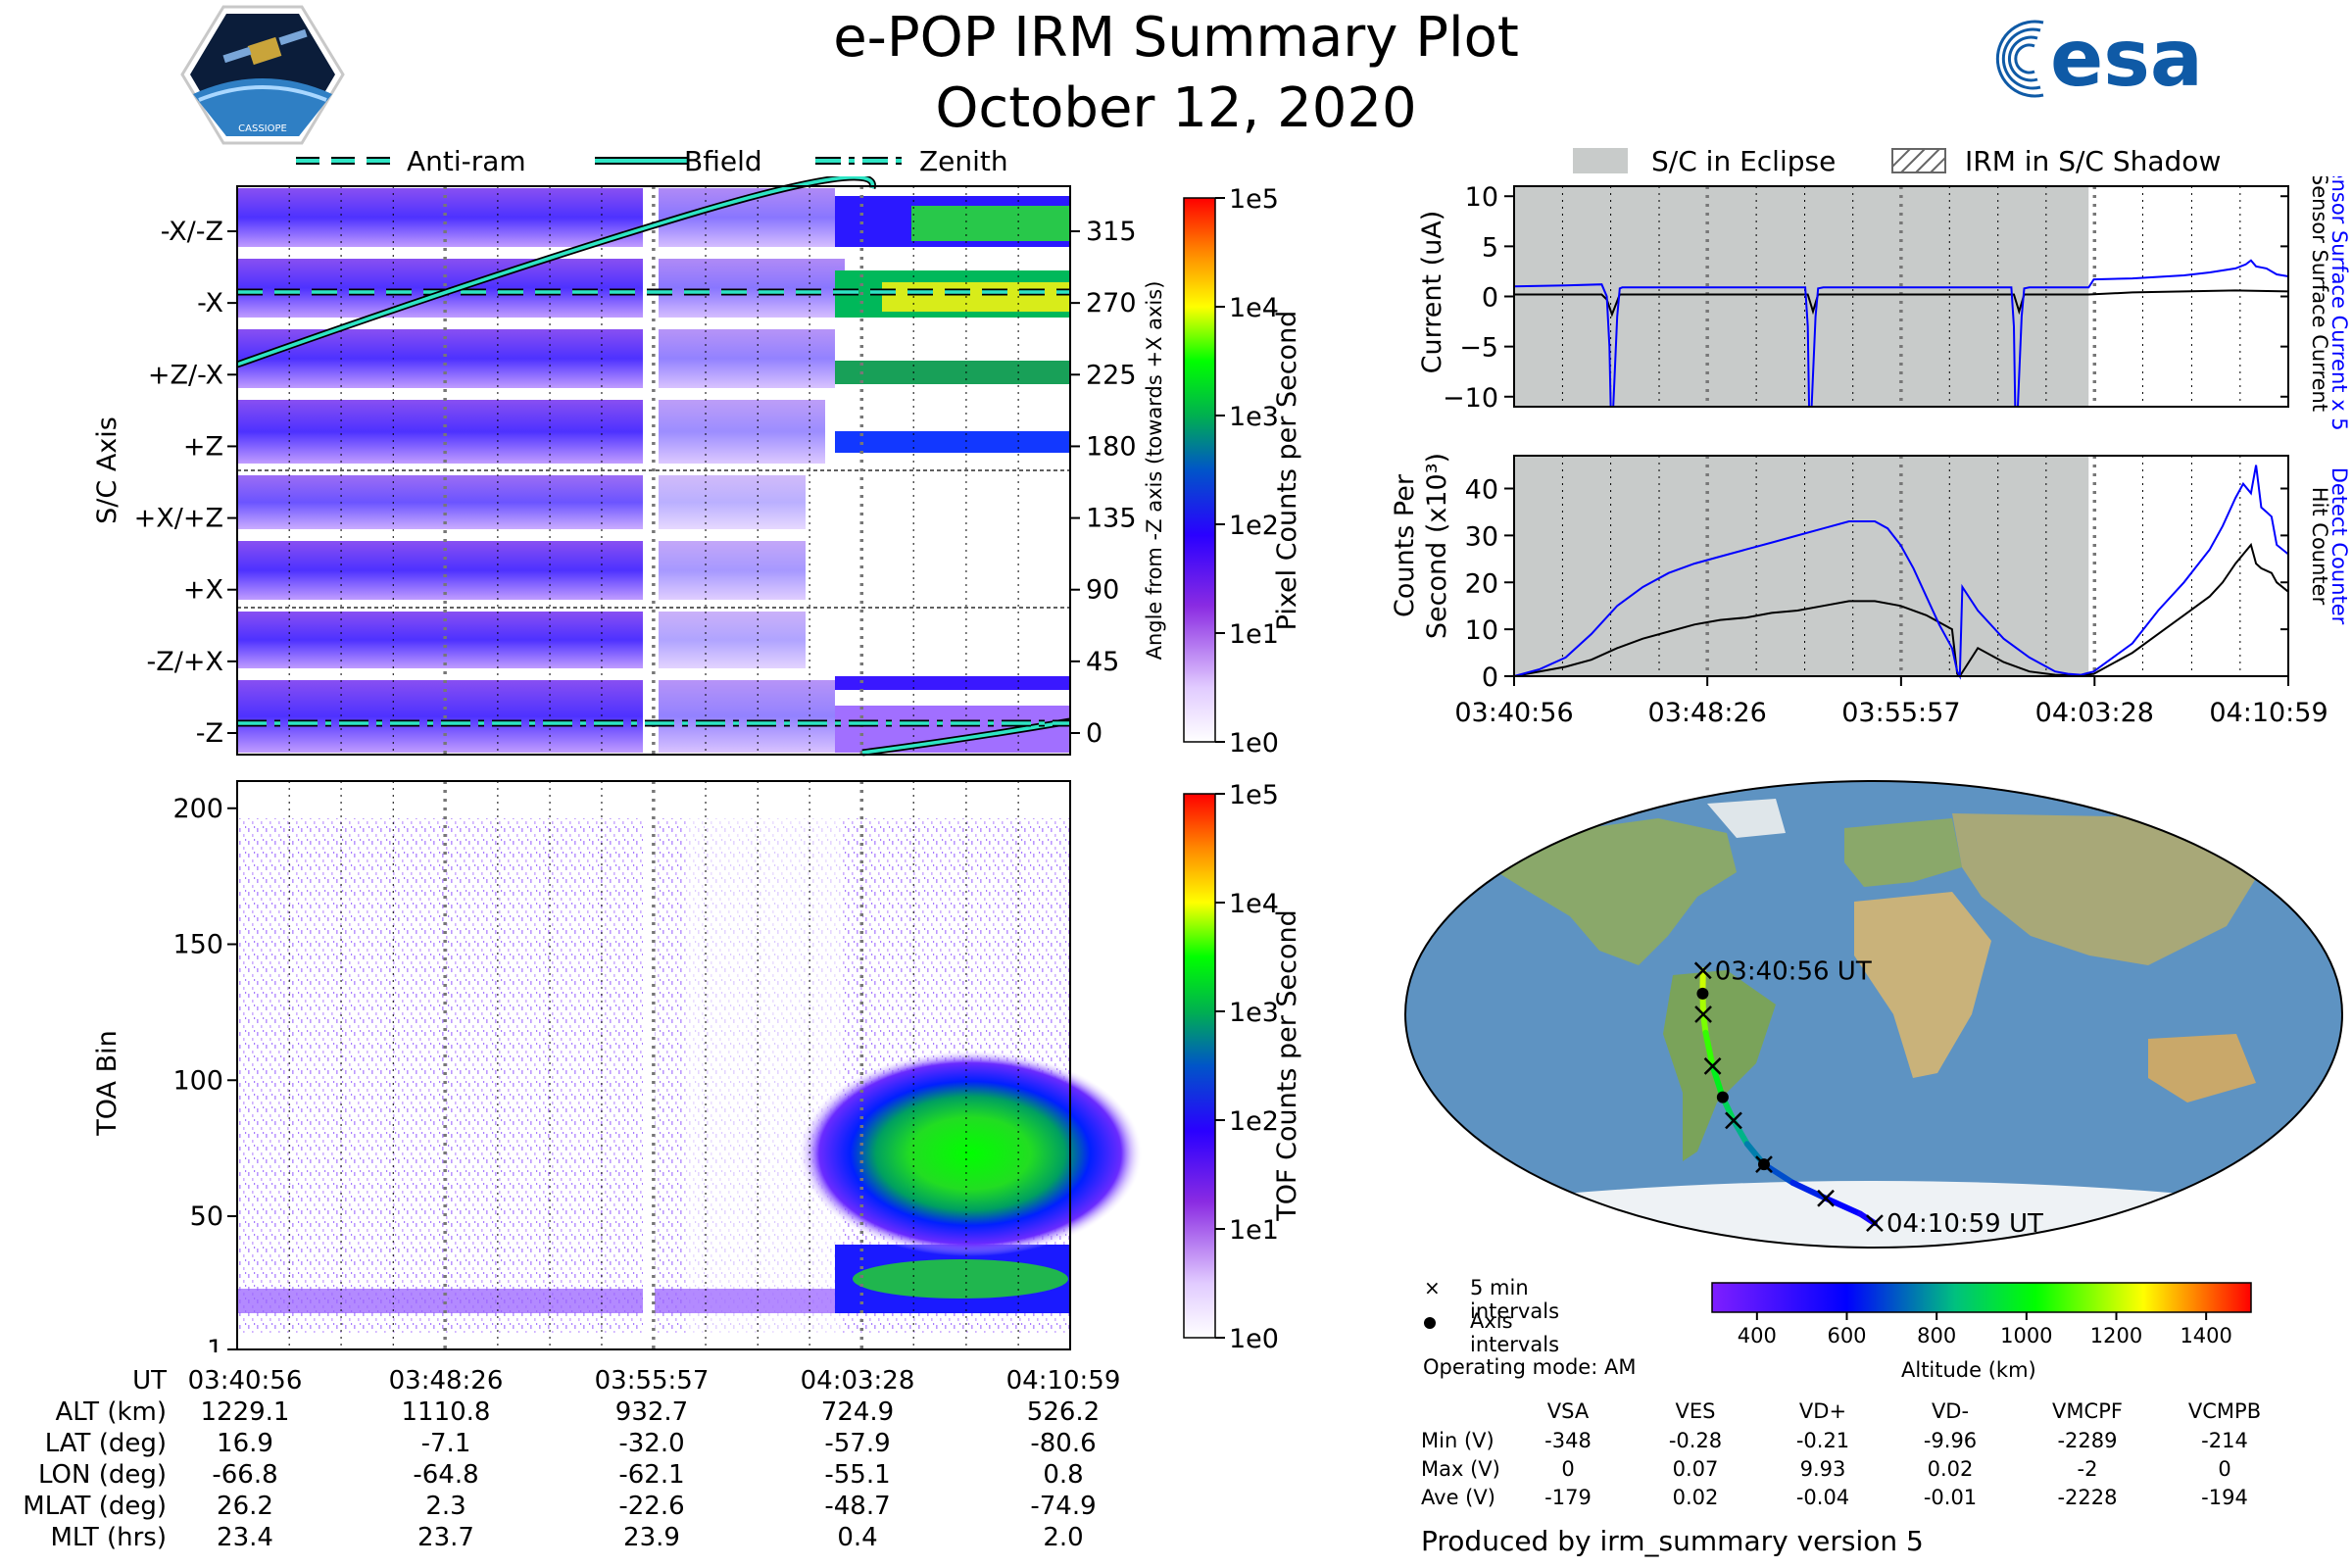  What do you see at coordinates (723, 161) in the screenshot?
I see `legend-bfield-label: Bfield` at bounding box center [723, 161].